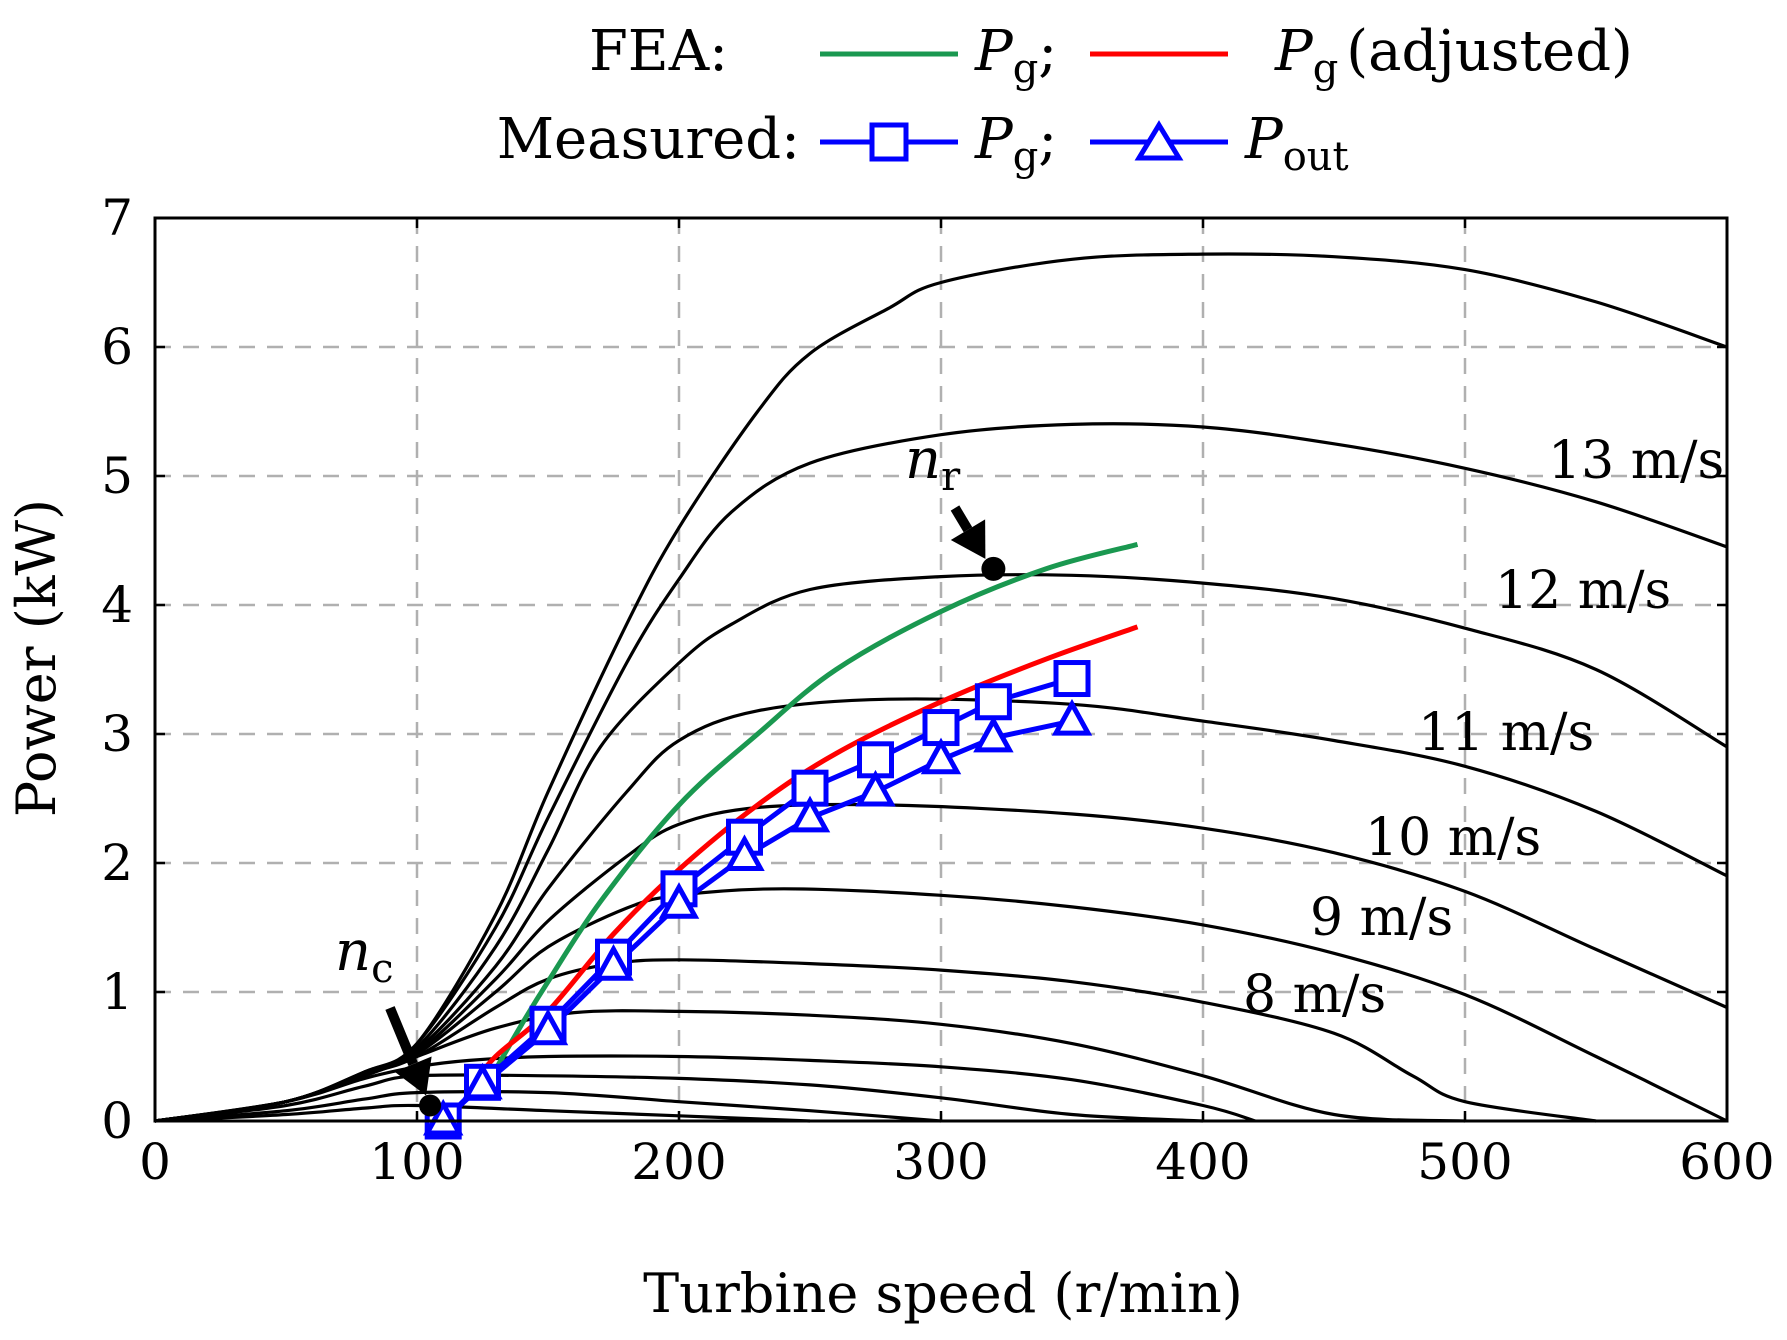 This screenshot has width=1787, height=1340. I want to click on y-tick-label: 3, so click(117, 734).